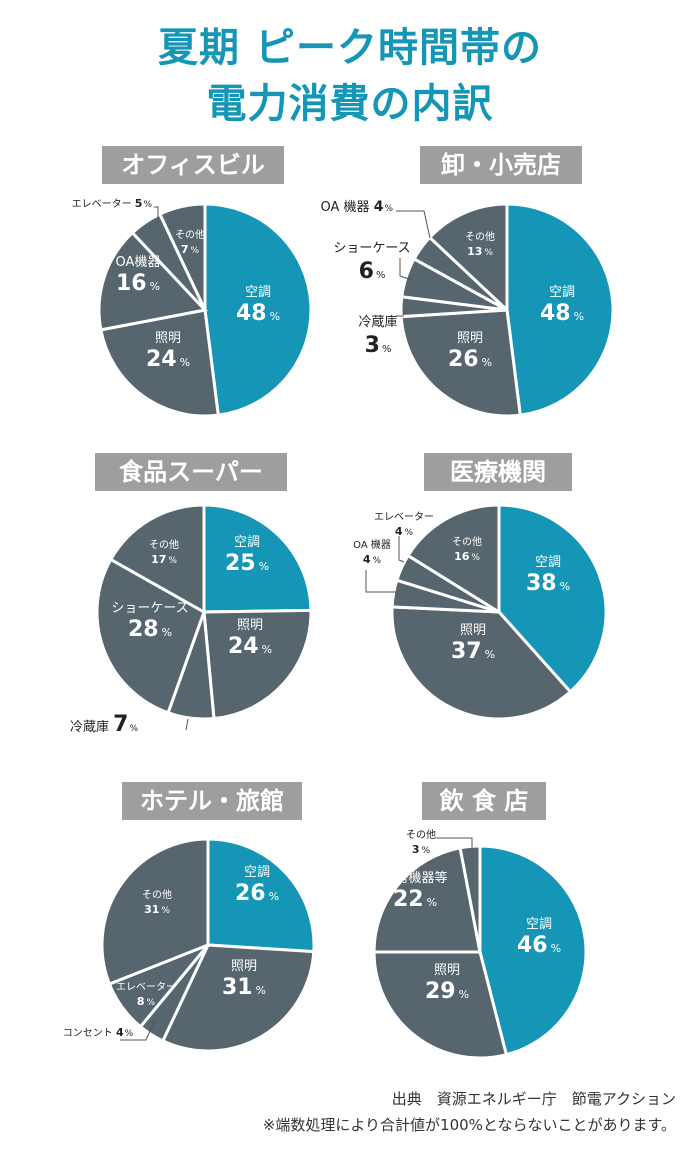 This screenshot has height=1152, width=700. I want to click on rounding-note: ※端数処理により合計値が100%とならないことがあります。, so click(469, 1125).